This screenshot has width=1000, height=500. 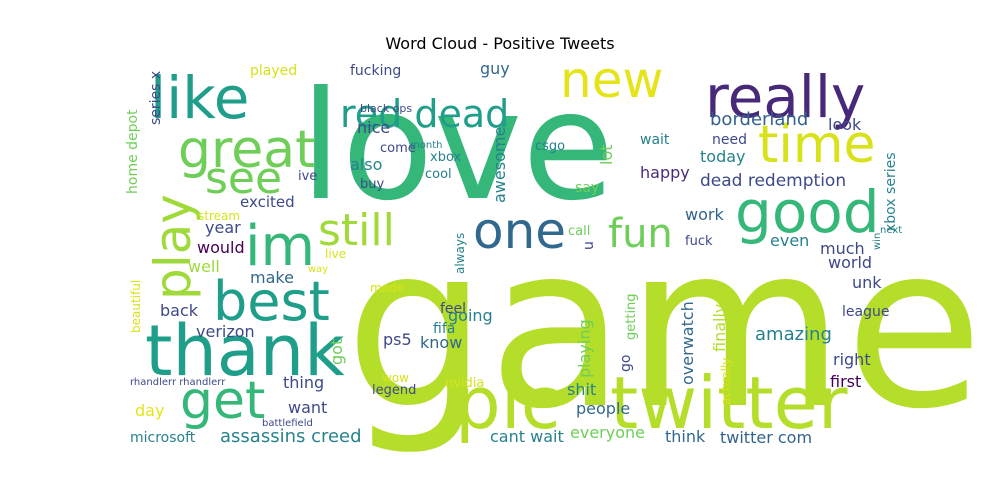 What do you see at coordinates (204, 266) in the screenshot?
I see `word-well: well` at bounding box center [204, 266].